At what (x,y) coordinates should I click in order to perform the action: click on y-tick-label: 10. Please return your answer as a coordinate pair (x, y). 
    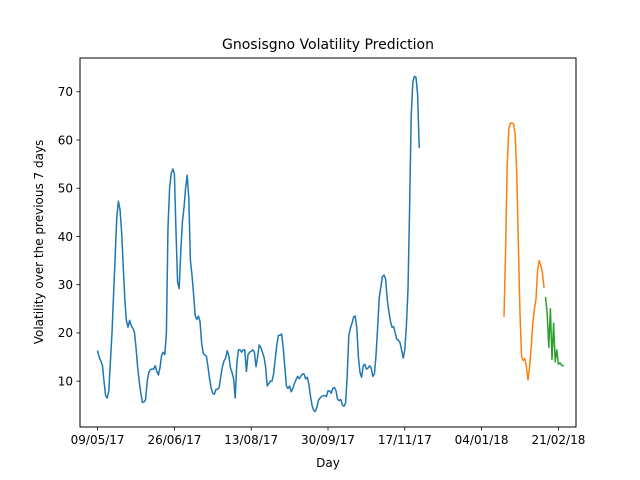
    Looking at the image, I should click on (65, 381).